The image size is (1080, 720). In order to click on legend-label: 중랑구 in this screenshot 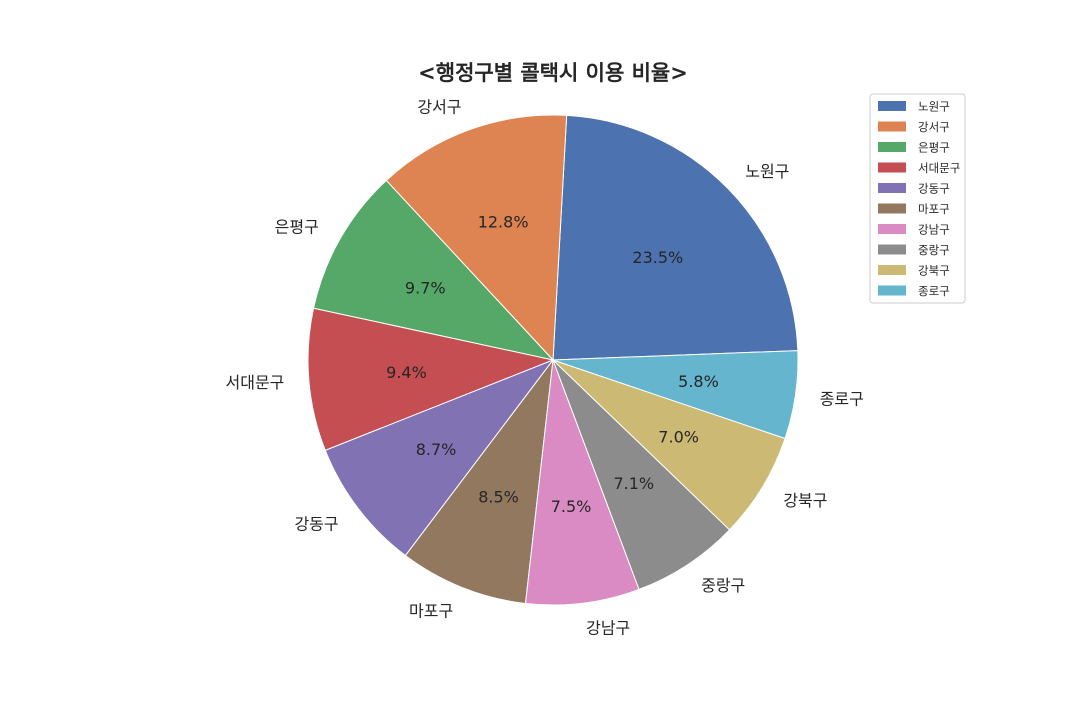, I will do `click(934, 250)`.